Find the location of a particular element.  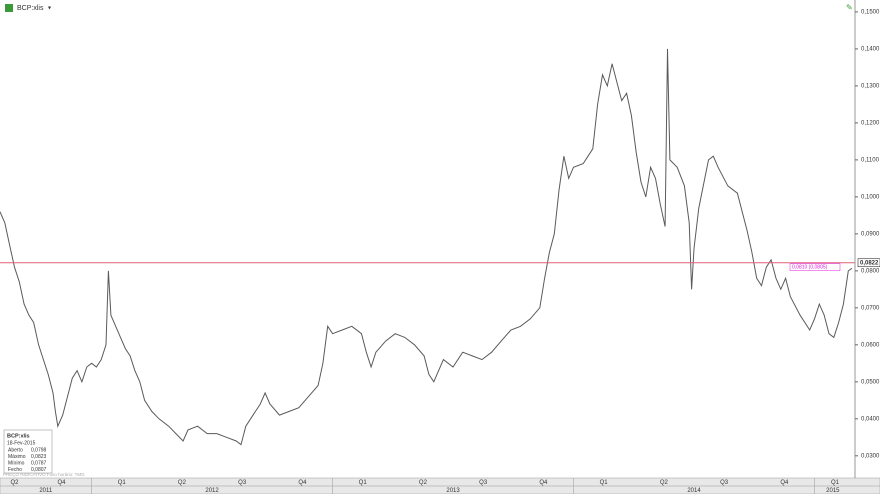

y-tick-label: 0,0500 is located at coordinates (870, 382).